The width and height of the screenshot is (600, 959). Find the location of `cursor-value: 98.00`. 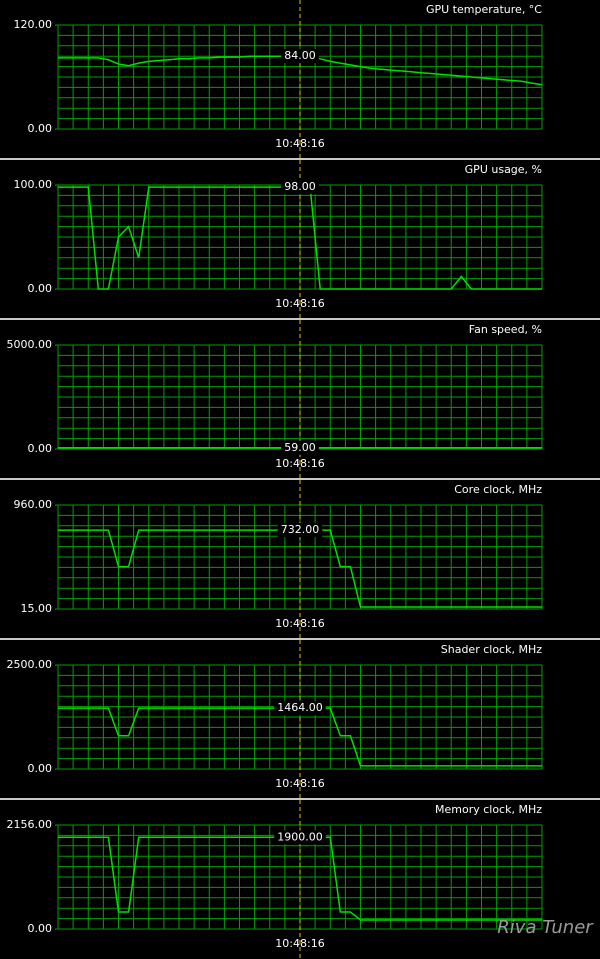

cursor-value: 98.00 is located at coordinates (300, 186).